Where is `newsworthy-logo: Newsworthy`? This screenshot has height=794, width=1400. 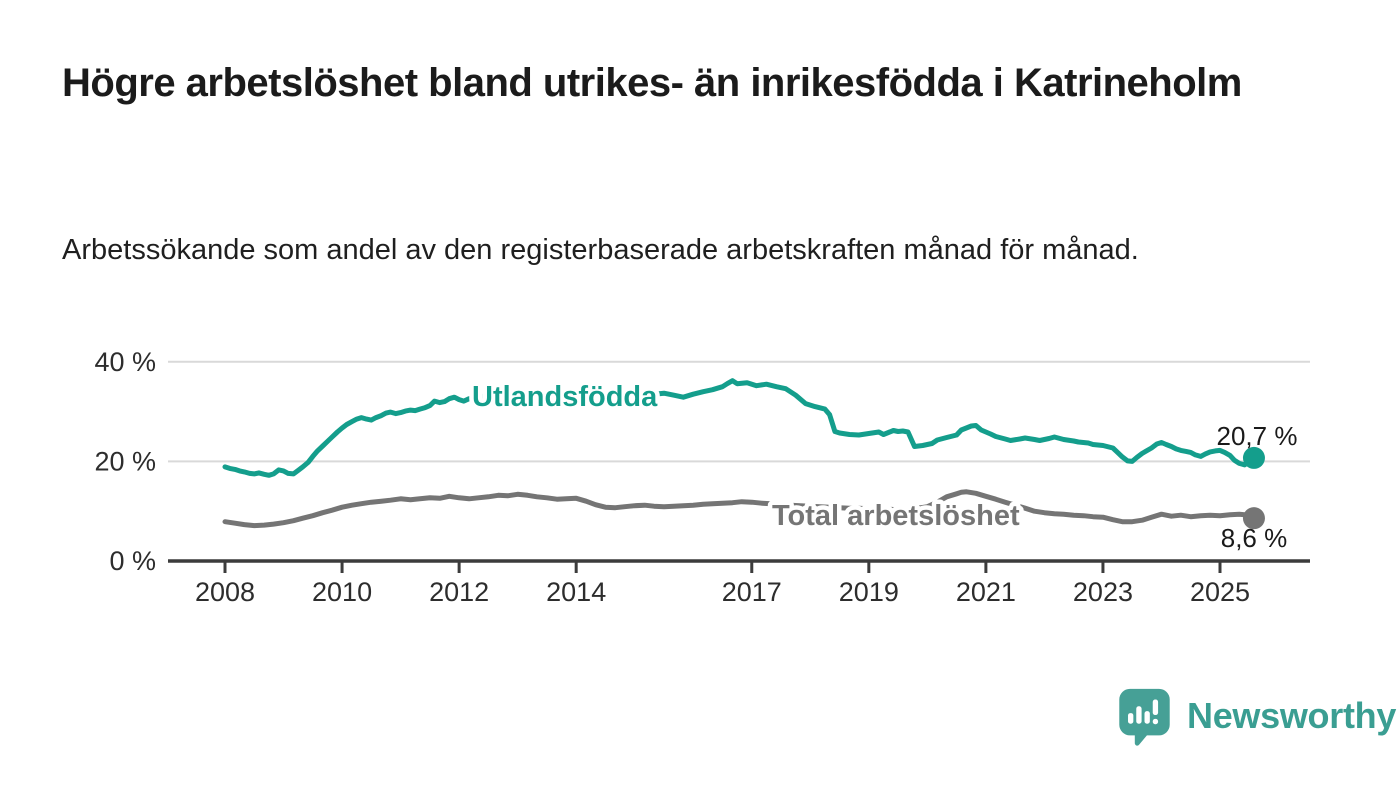 newsworthy-logo: Newsworthy is located at coordinates (1254, 716).